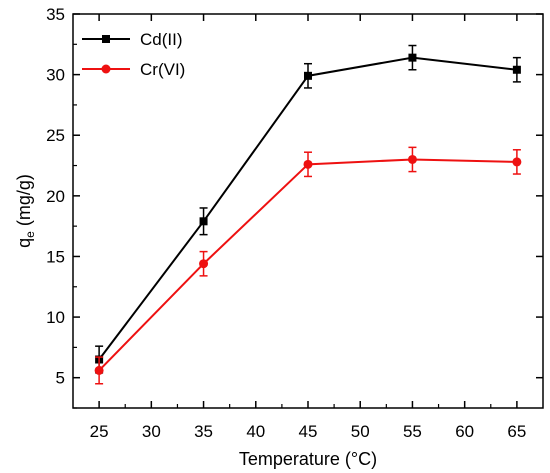 The image size is (550, 473). Describe the element at coordinates (360, 431) in the screenshot. I see `x-tick-label: 50` at that location.